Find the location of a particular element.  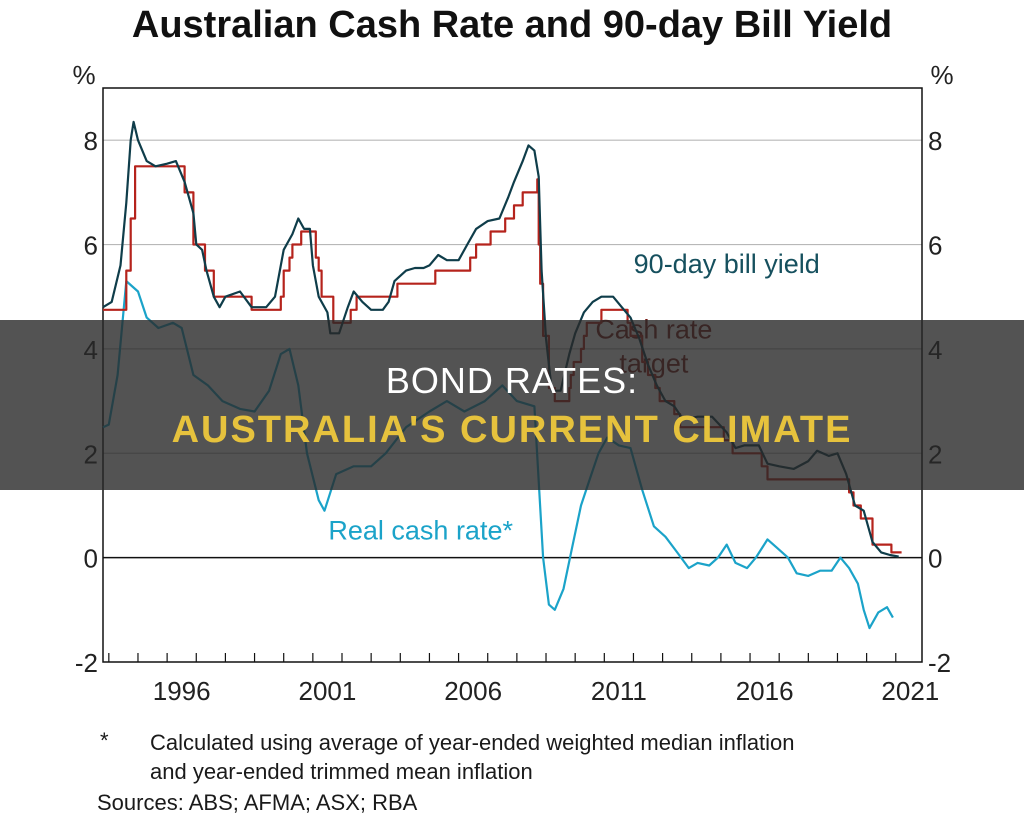

y-axis-unit-left: % is located at coordinates (83, 75).